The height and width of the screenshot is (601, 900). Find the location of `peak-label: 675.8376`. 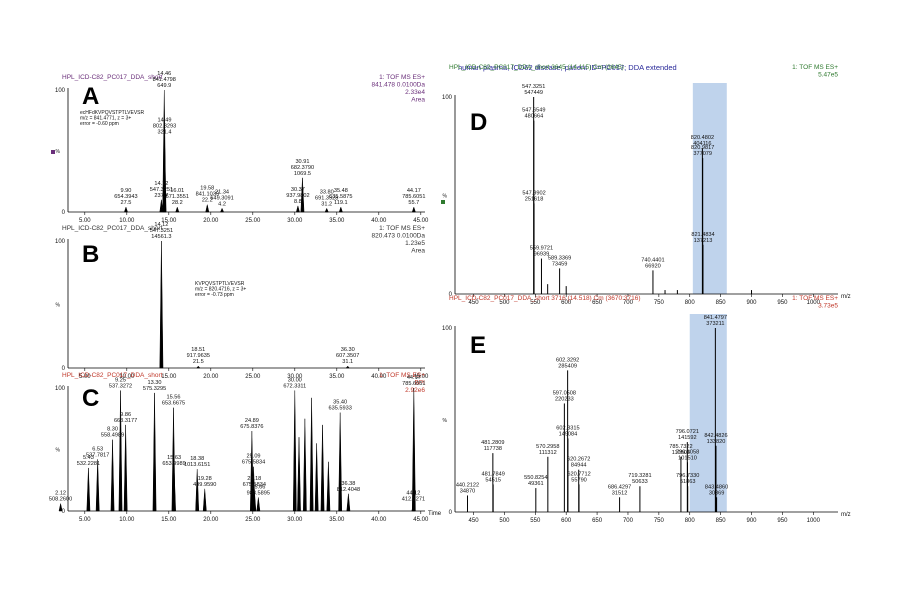

peak-label: 675.8376 is located at coordinates (251, 427).